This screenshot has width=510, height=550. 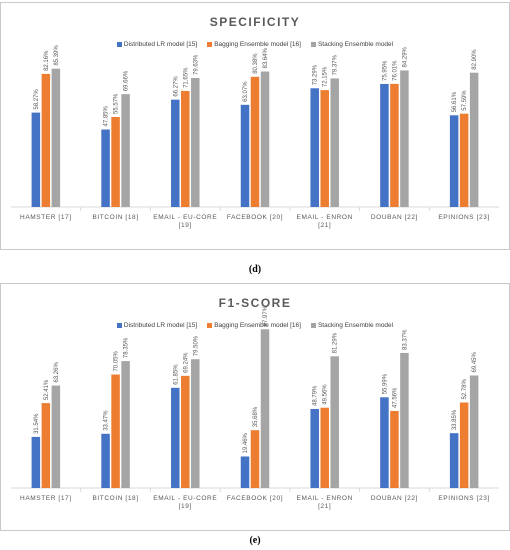 I want to click on data-label: 79.37%, so click(x=336, y=64).